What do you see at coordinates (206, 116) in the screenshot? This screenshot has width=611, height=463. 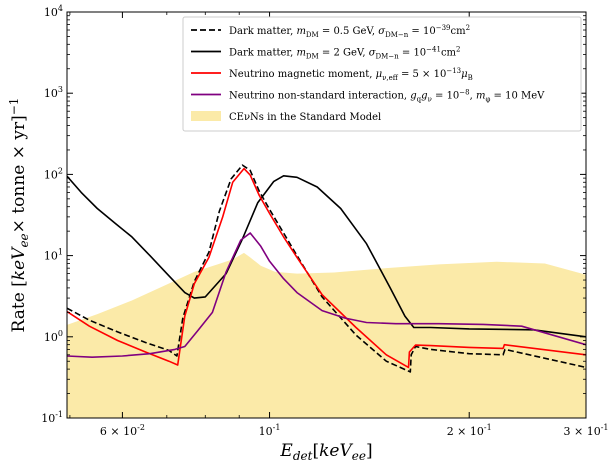 I see `legend-swatch` at bounding box center [206, 116].